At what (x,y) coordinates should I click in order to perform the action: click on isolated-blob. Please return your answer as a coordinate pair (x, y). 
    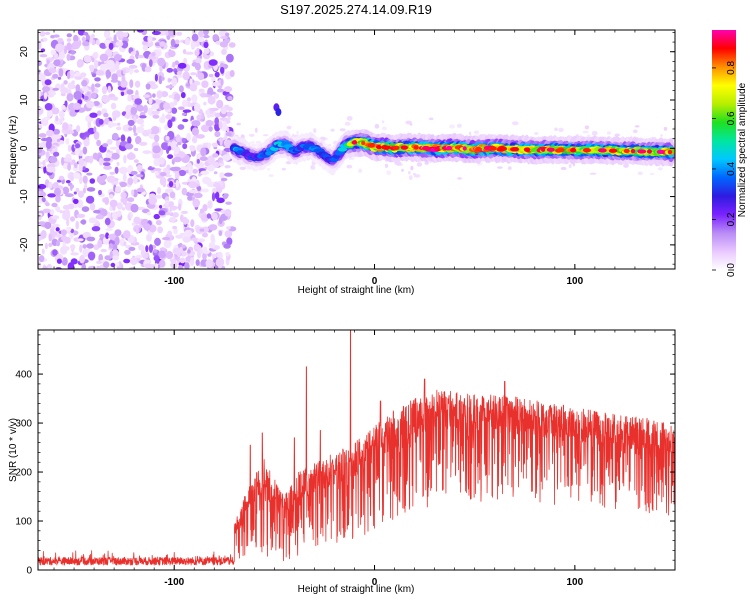
    Looking at the image, I should click on (278, 112).